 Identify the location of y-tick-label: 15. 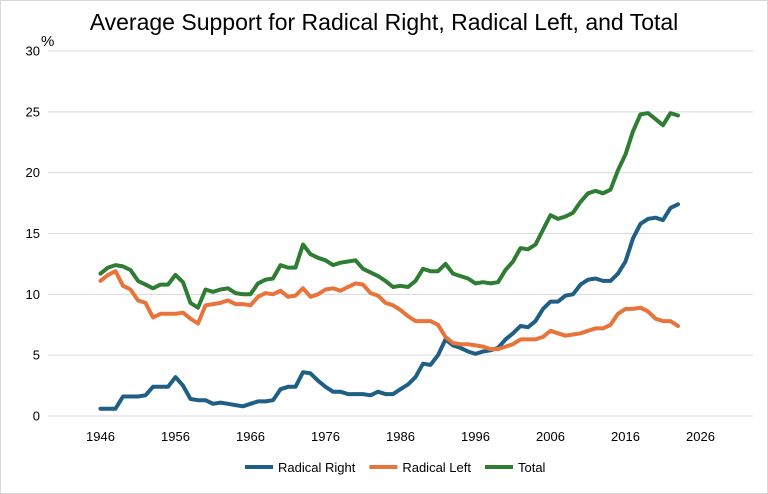
(33, 233).